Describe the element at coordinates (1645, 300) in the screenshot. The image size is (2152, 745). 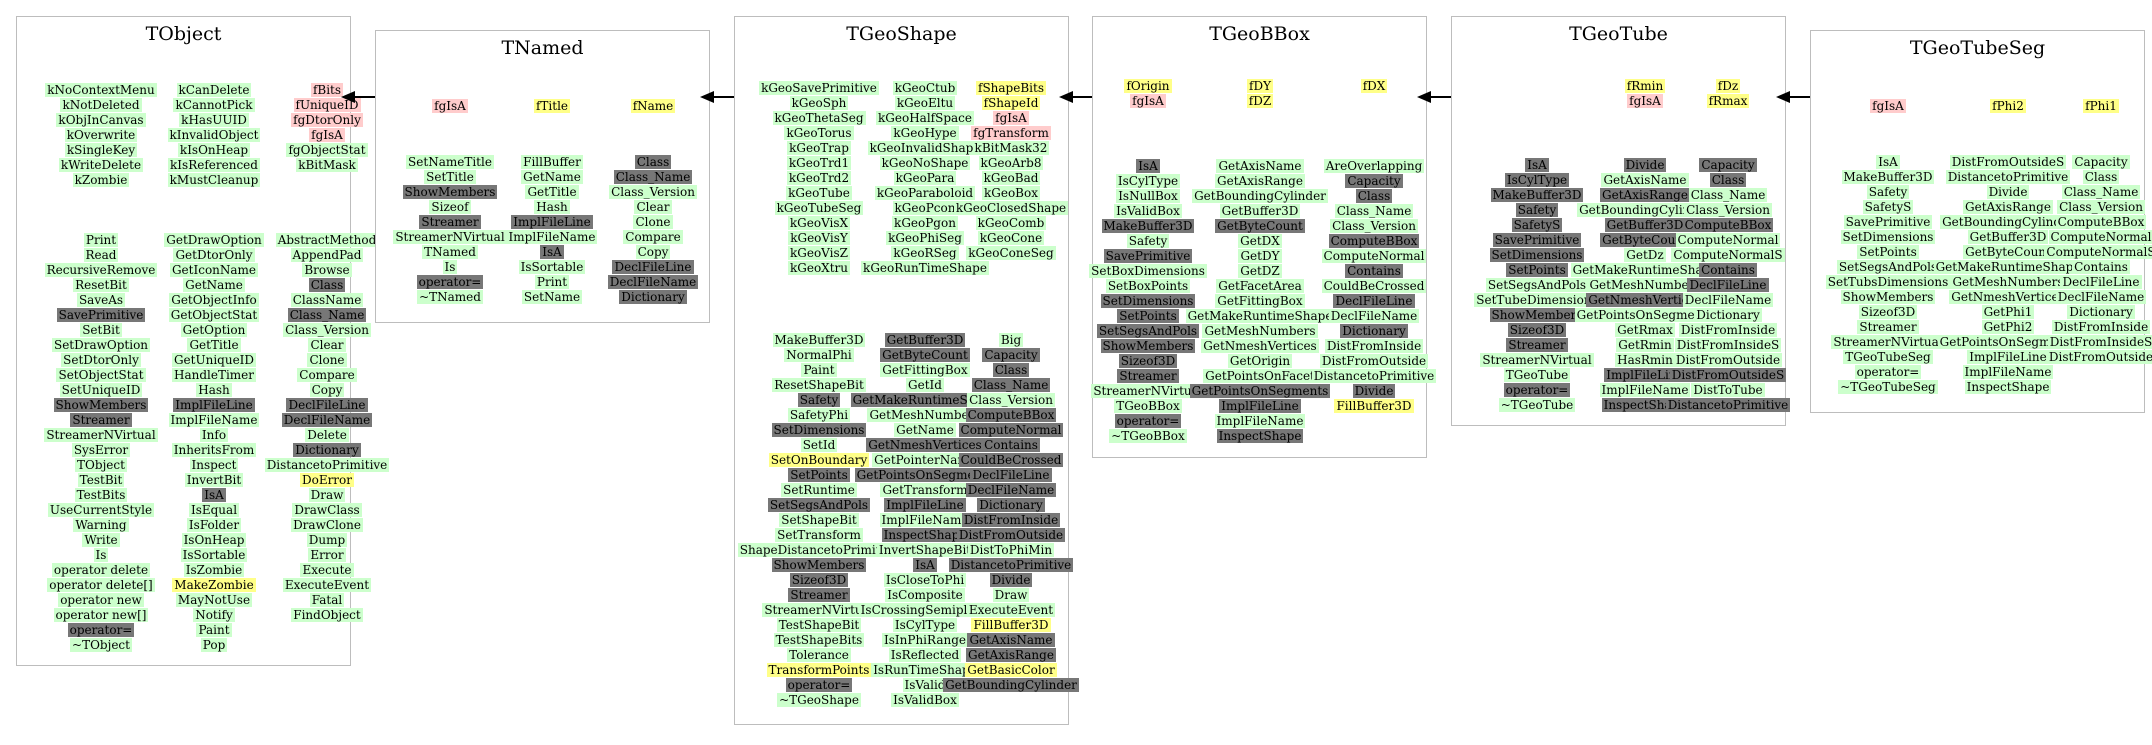
I see `class-member: GetNmeshVertices` at that location.